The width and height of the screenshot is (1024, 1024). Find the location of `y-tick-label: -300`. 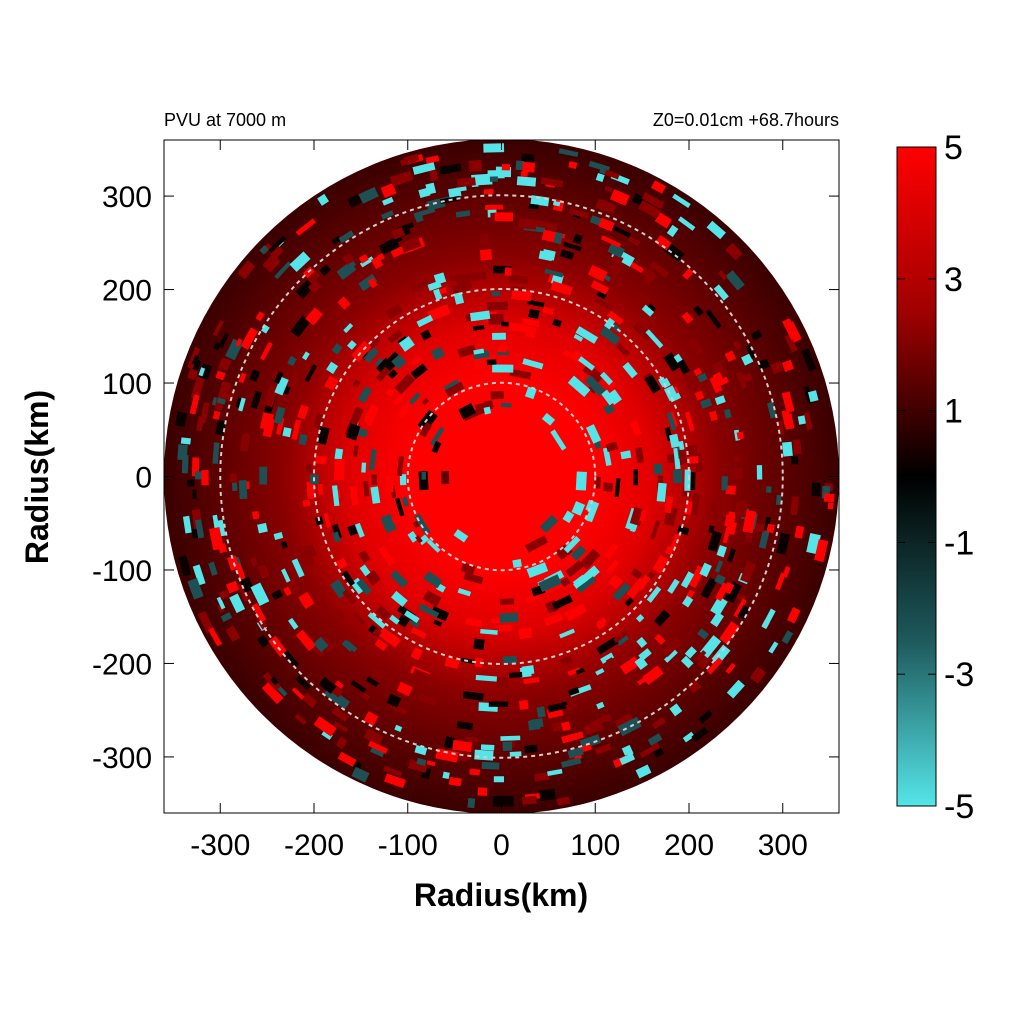

y-tick-label: -300 is located at coordinates (122, 758).